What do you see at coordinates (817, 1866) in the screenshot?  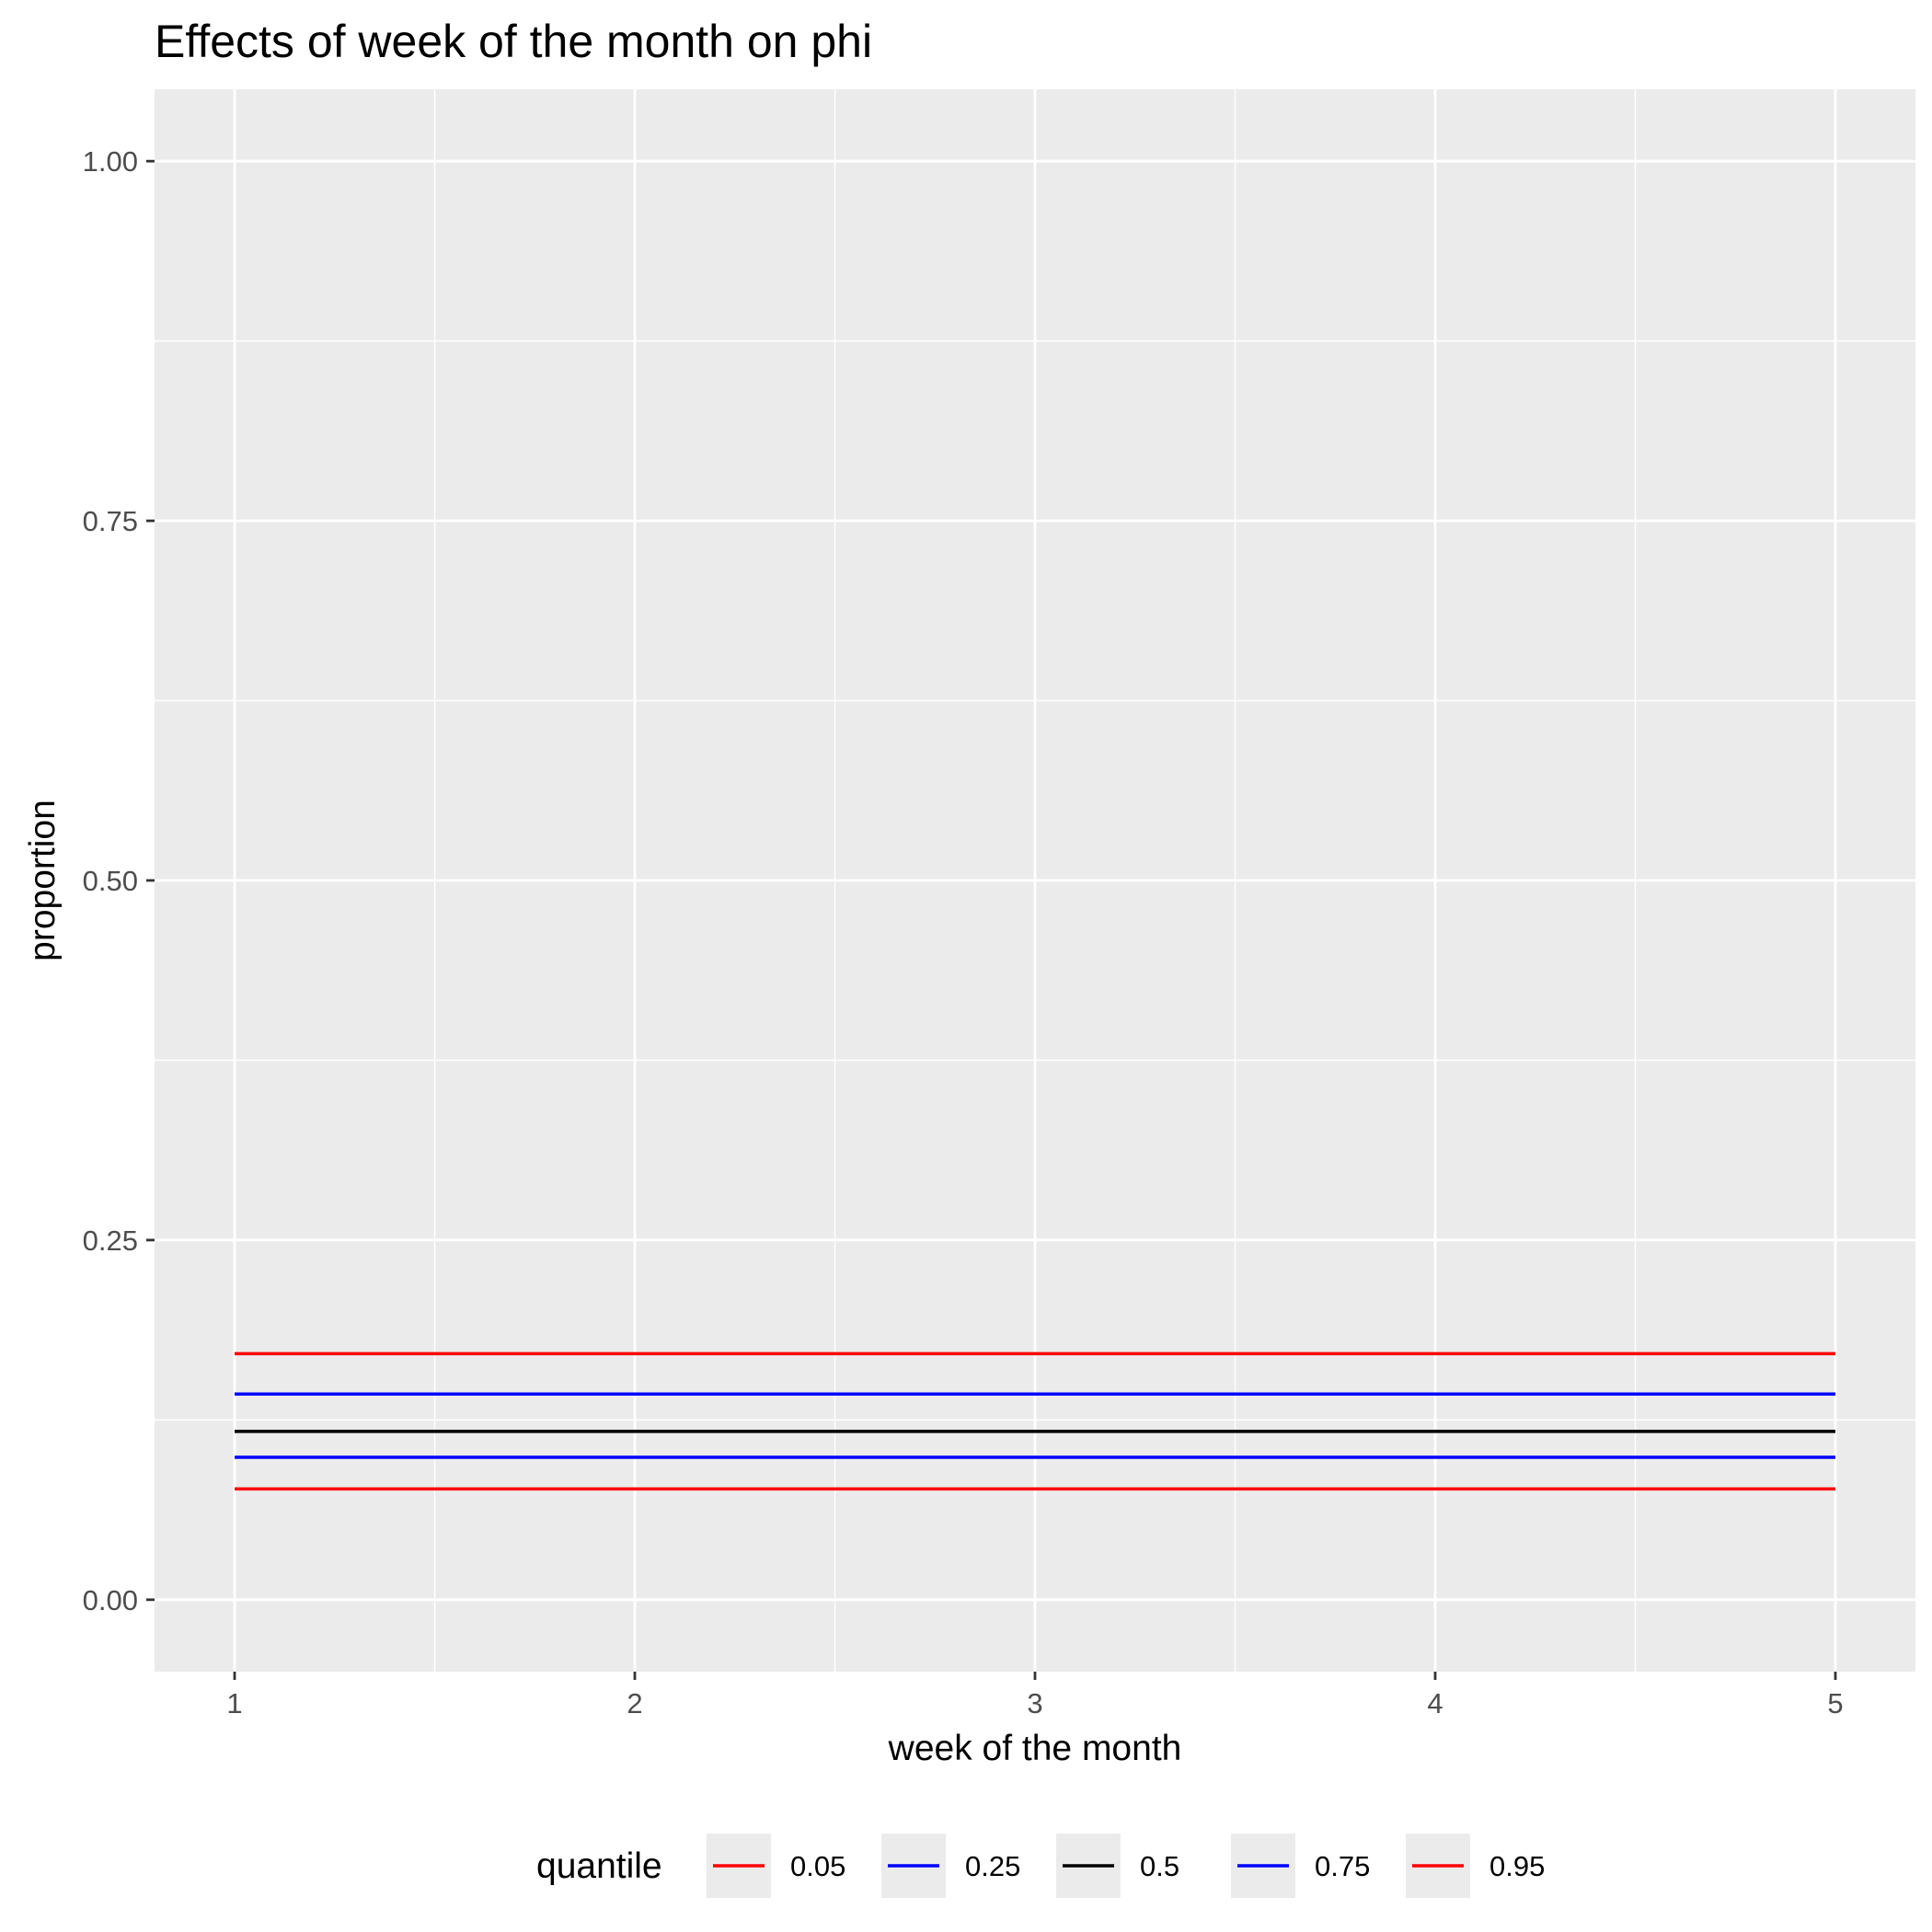 I see `legend-label: 0.05` at bounding box center [817, 1866].